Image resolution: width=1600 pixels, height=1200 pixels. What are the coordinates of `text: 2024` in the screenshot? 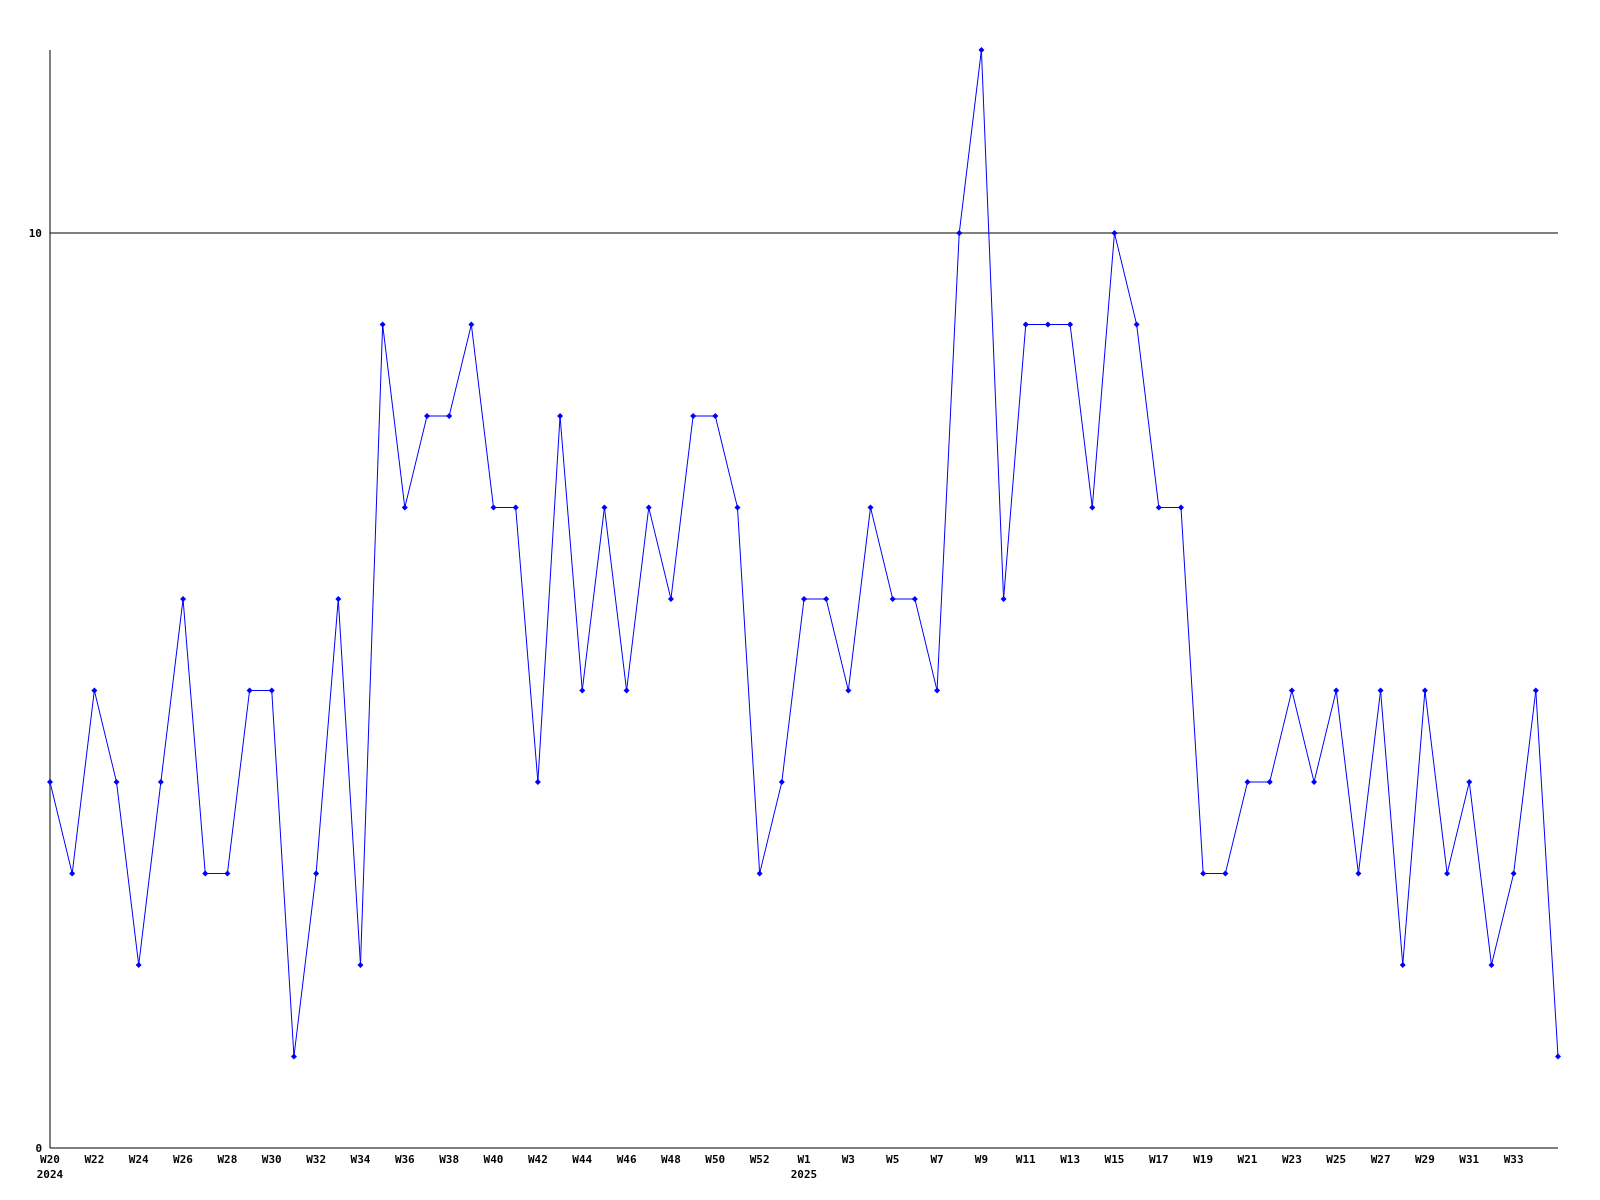 It's located at (50, 1174).